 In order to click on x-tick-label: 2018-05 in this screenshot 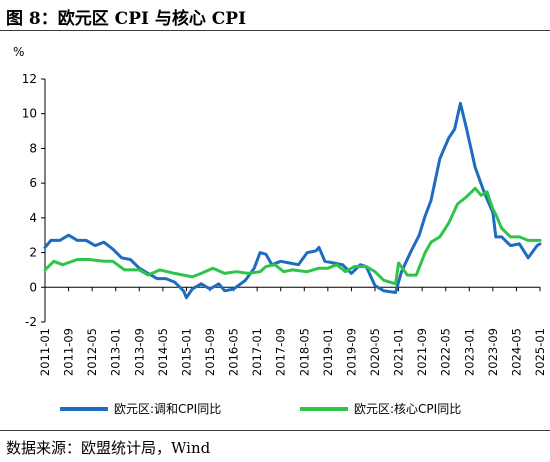, I will do `click(304, 352)`.